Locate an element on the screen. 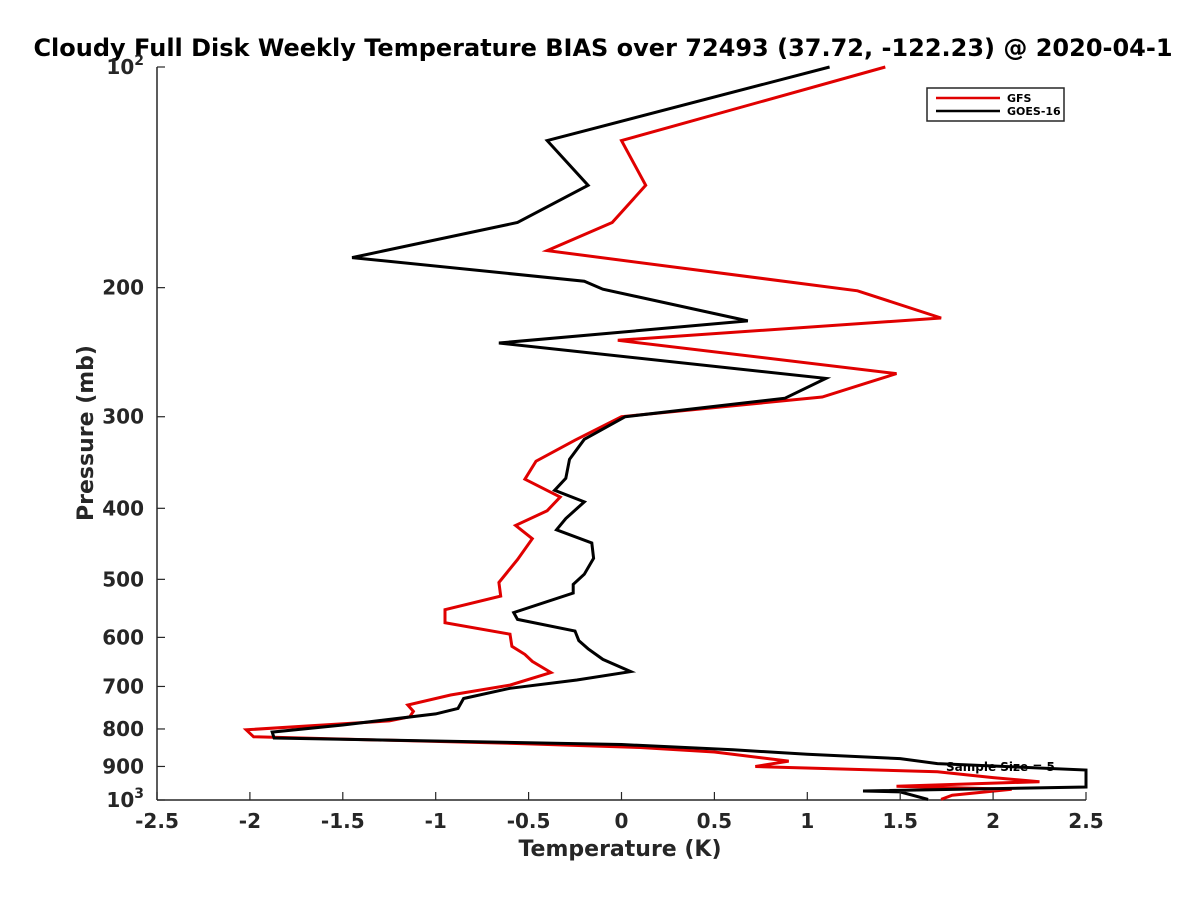 The width and height of the screenshot is (1200, 900). x-axis: -2.5 -2 -1.5 -1 -0.5 0 0.5 1 1.5 2 2.5 is located at coordinates (619, 812).